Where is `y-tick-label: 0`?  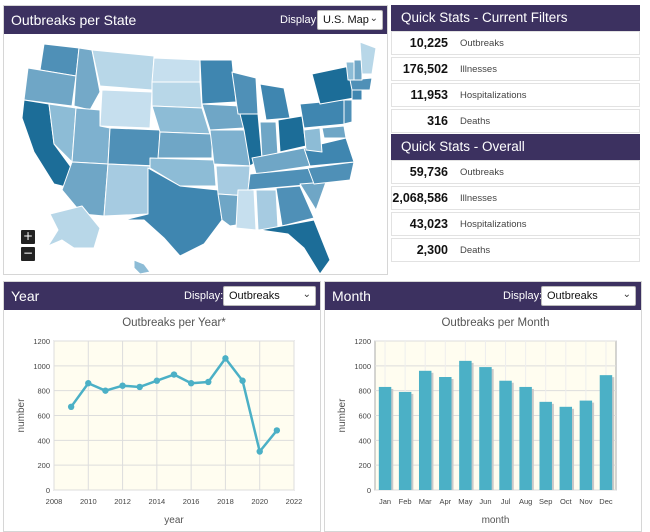
y-tick-label: 0 is located at coordinates (48, 490).